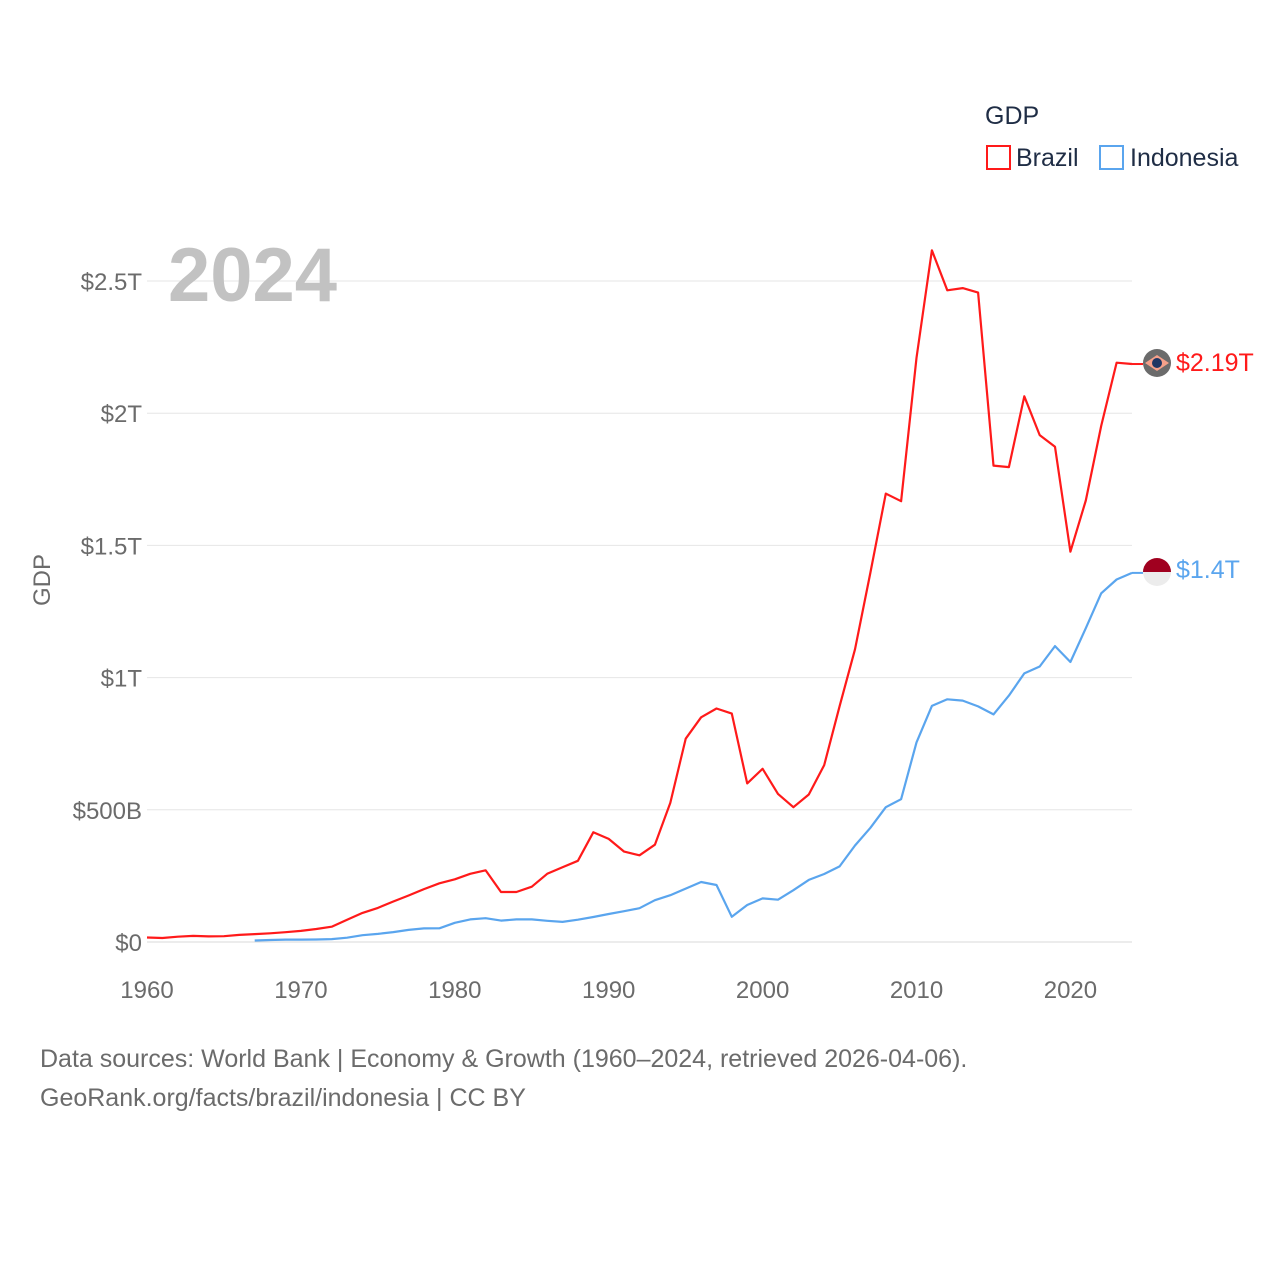  What do you see at coordinates (1157, 572) in the screenshot?
I see `indonesia-flag-icon` at bounding box center [1157, 572].